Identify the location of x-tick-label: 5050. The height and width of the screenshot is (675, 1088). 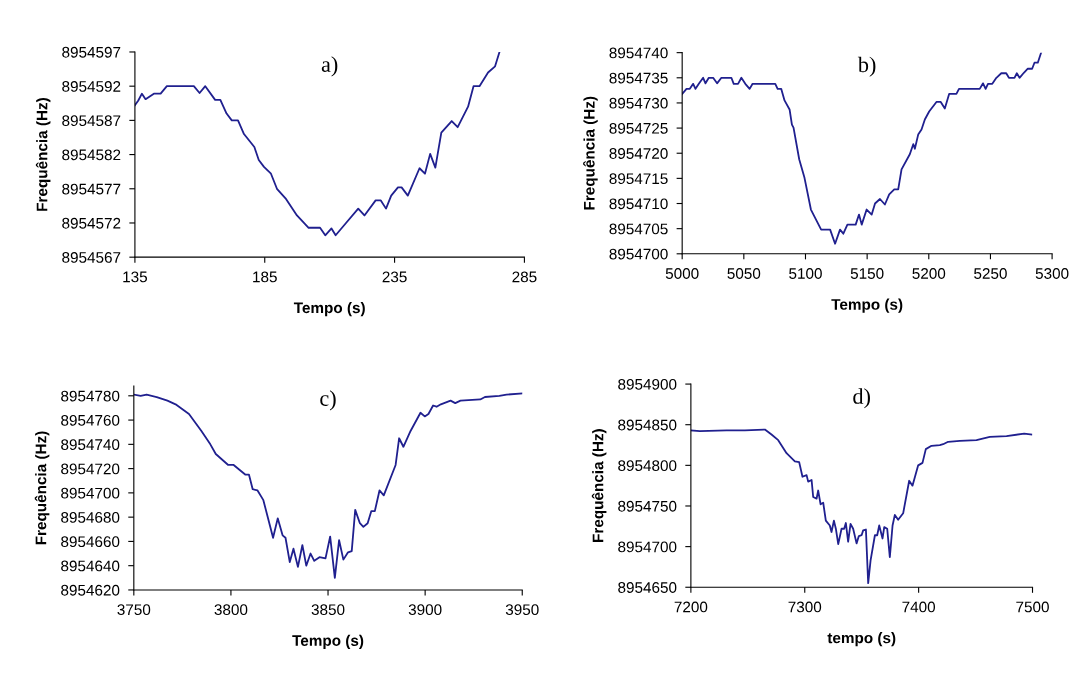
(744, 273).